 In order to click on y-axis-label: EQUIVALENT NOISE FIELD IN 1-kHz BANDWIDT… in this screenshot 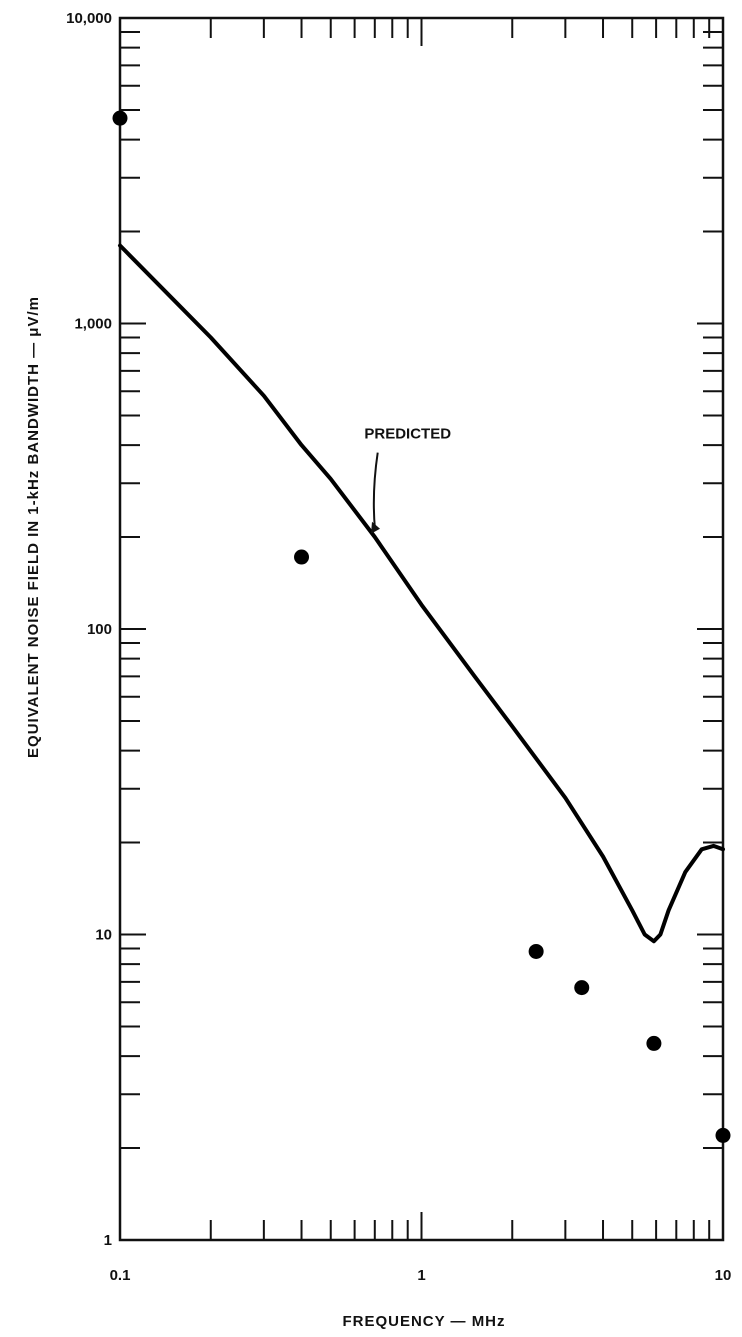, I will do `click(33, 527)`.